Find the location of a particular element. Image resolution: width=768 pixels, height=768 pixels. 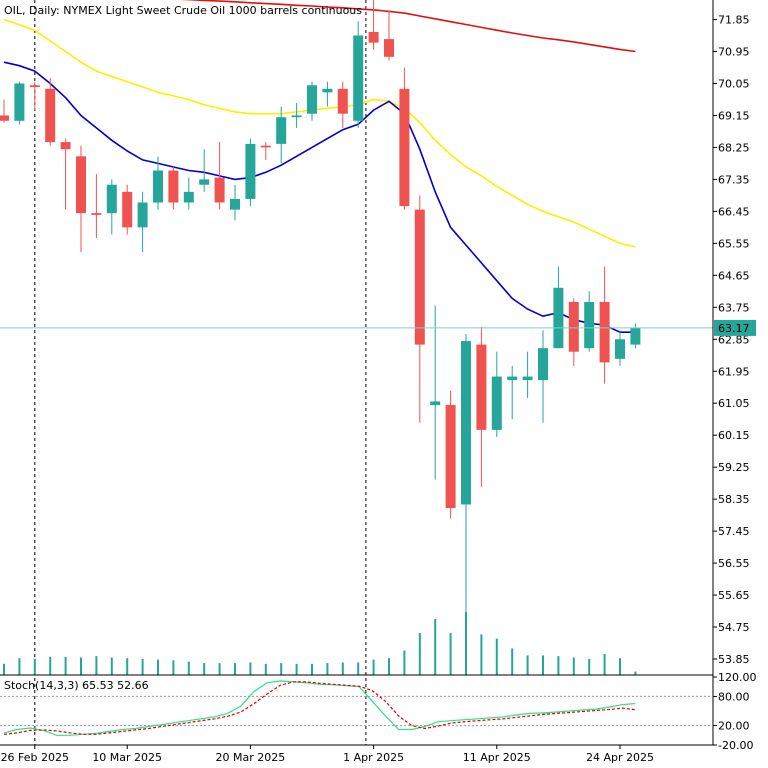

current-price-badge is located at coordinates (735, 327).